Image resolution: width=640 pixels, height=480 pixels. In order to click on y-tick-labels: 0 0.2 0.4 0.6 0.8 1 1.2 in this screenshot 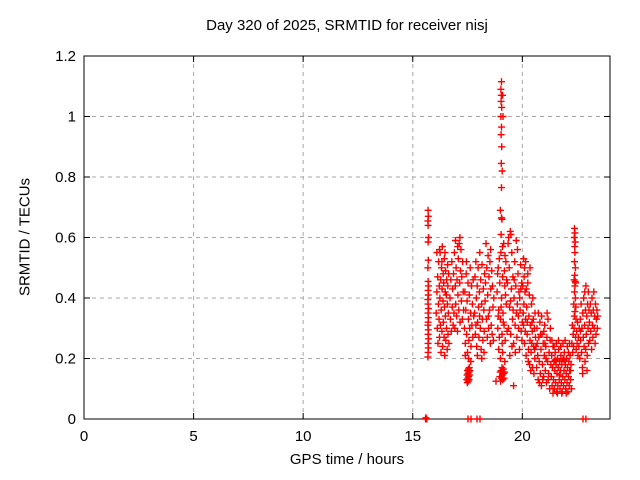, I will do `click(65, 238)`.